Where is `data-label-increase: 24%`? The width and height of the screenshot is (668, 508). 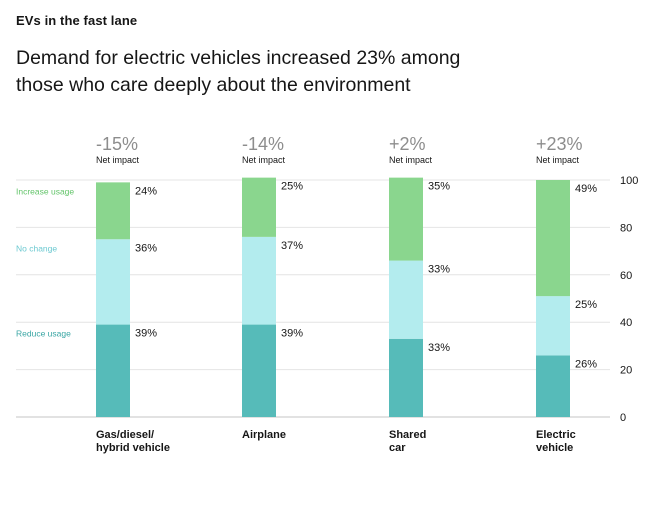 data-label-increase: 24% is located at coordinates (146, 191).